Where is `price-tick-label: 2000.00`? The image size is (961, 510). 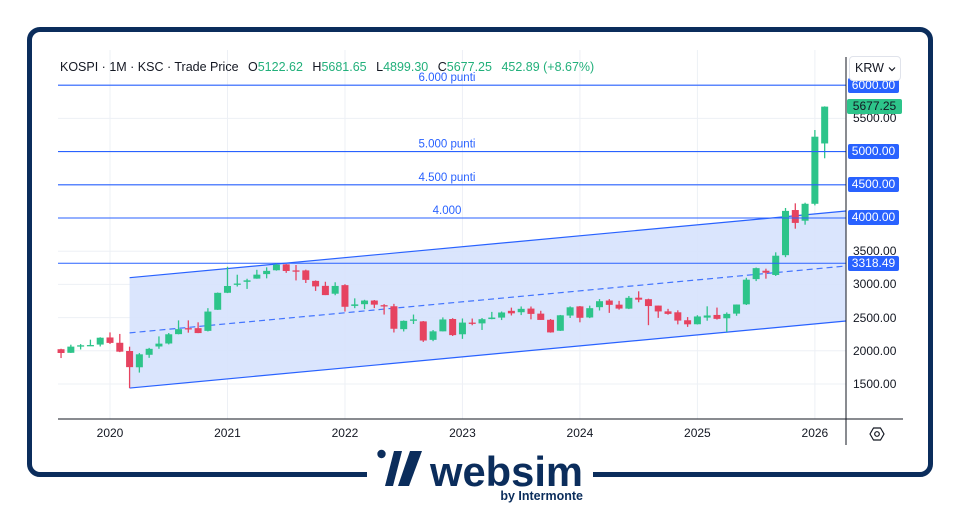
price-tick-label: 2000.00 is located at coordinates (875, 350).